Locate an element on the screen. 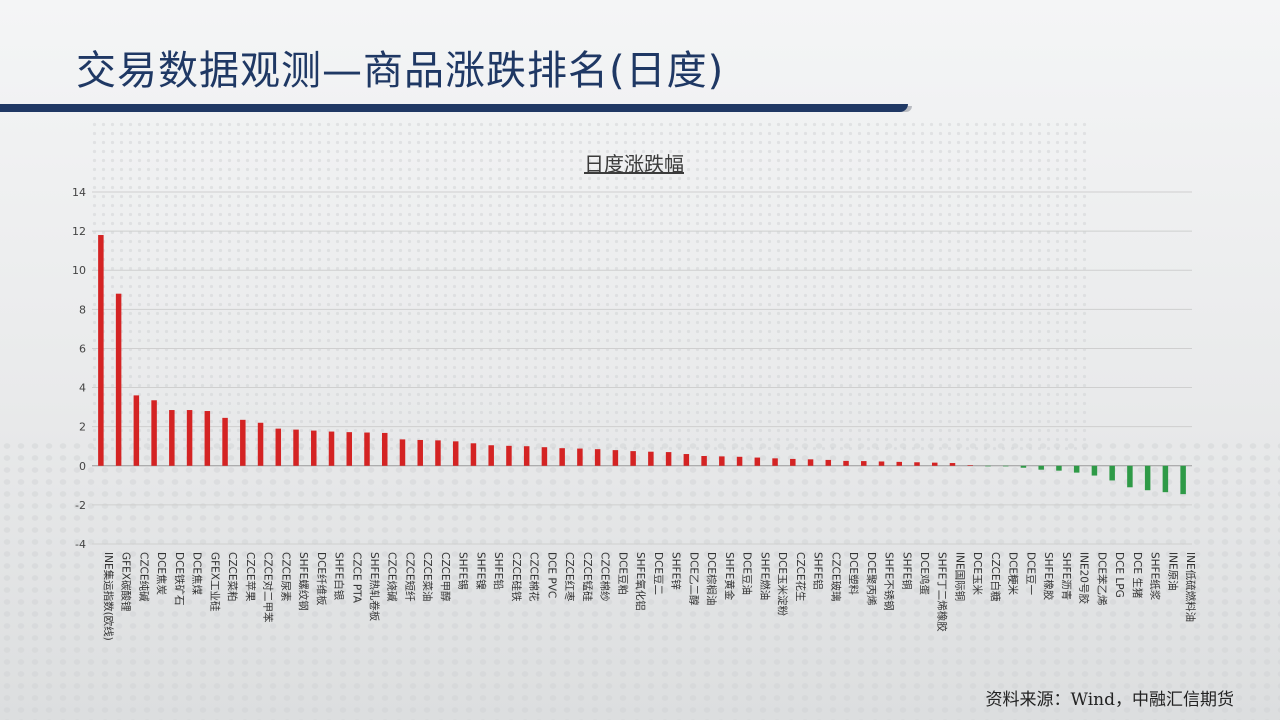 This screenshot has width=1280, height=720. x-category-label: CZCE尿素 is located at coordinates (285, 577).